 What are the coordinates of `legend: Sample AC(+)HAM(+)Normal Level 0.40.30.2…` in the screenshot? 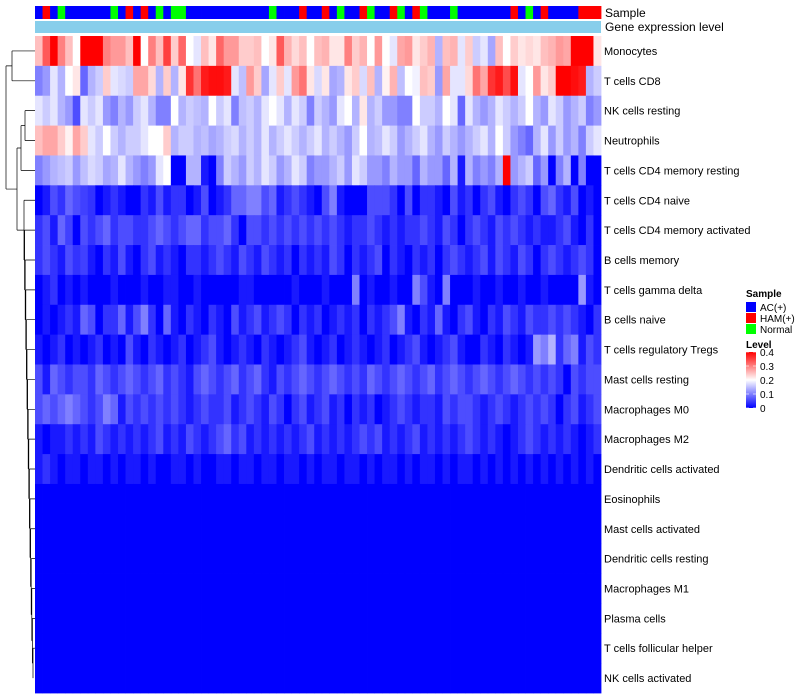 It's located at (770, 352).